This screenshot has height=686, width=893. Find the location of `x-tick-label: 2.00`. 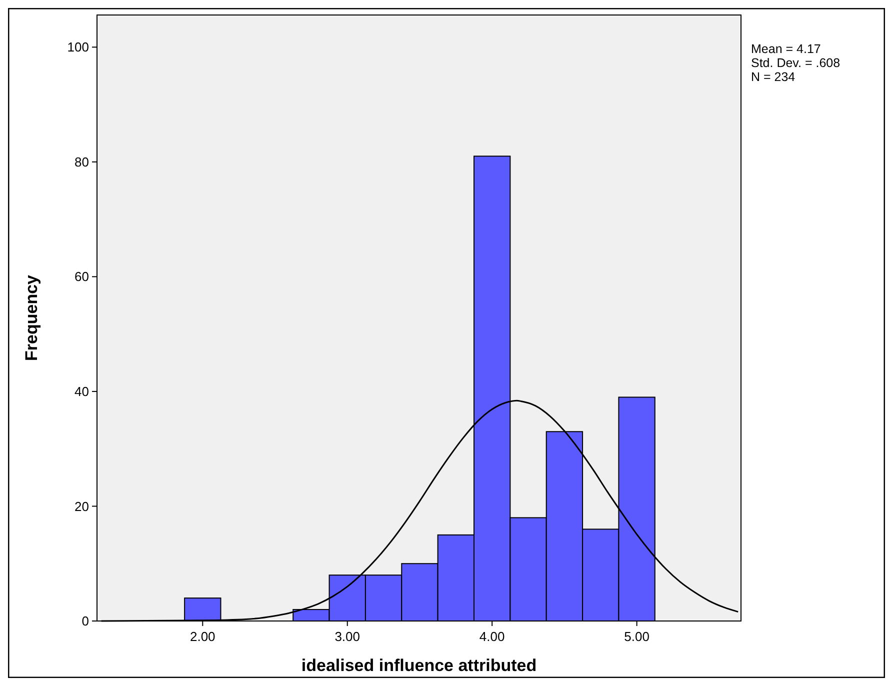

x-tick-label: 2.00 is located at coordinates (203, 636).